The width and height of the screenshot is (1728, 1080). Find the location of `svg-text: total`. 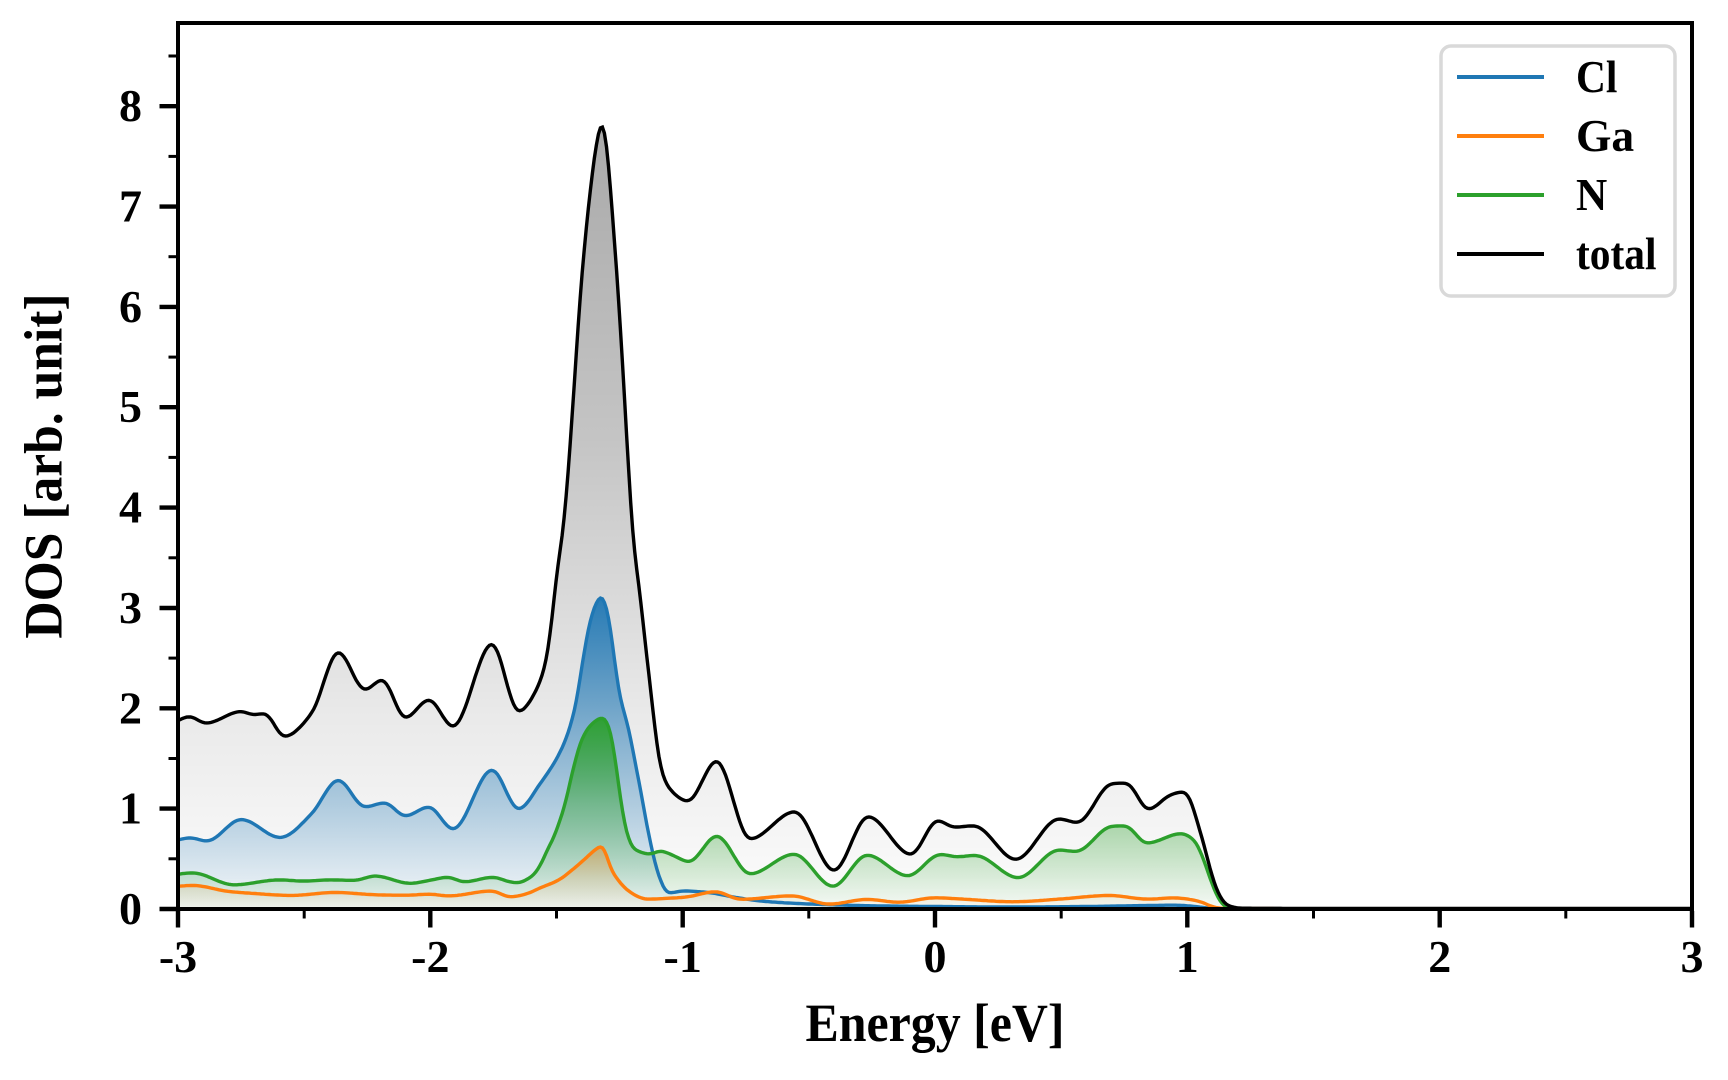

svg-text: total is located at coordinates (1616, 254).